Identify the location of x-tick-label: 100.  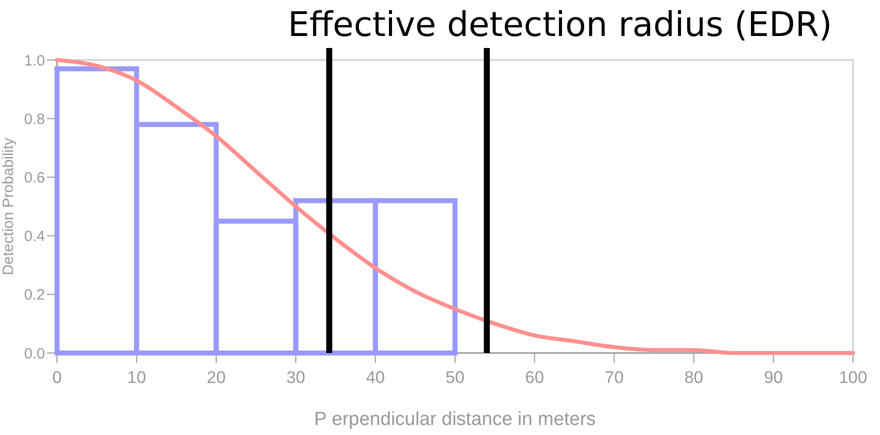
(853, 377).